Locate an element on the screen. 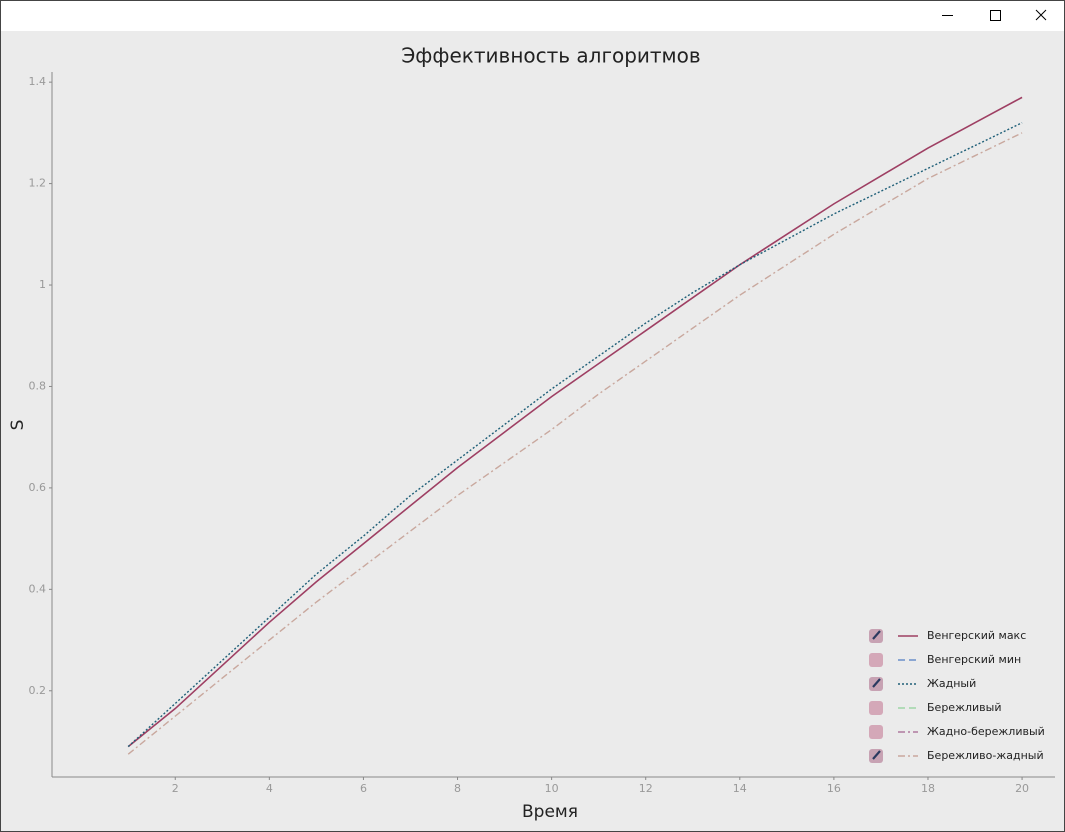 The width and height of the screenshot is (1065, 832). y-tick-label: 0.2 is located at coordinates (38, 690).